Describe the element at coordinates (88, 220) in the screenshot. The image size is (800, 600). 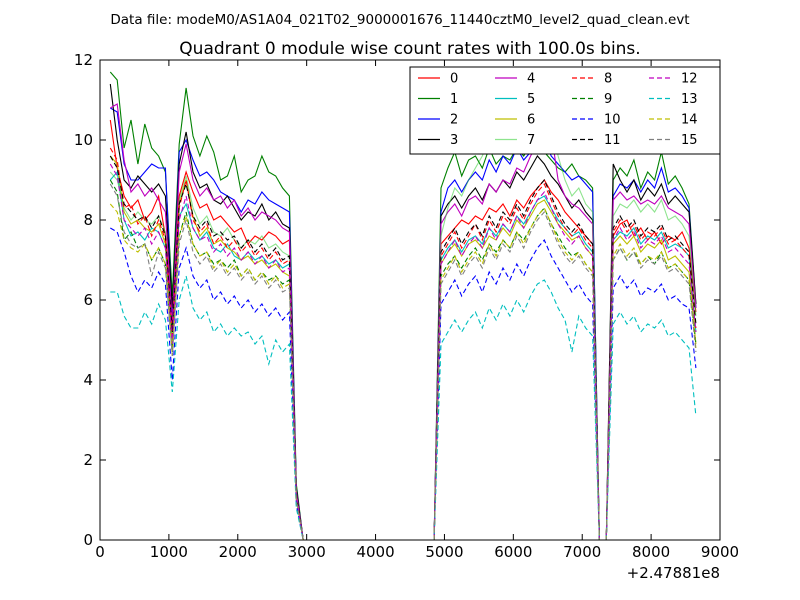
I see `y-tick-label: 8` at that location.